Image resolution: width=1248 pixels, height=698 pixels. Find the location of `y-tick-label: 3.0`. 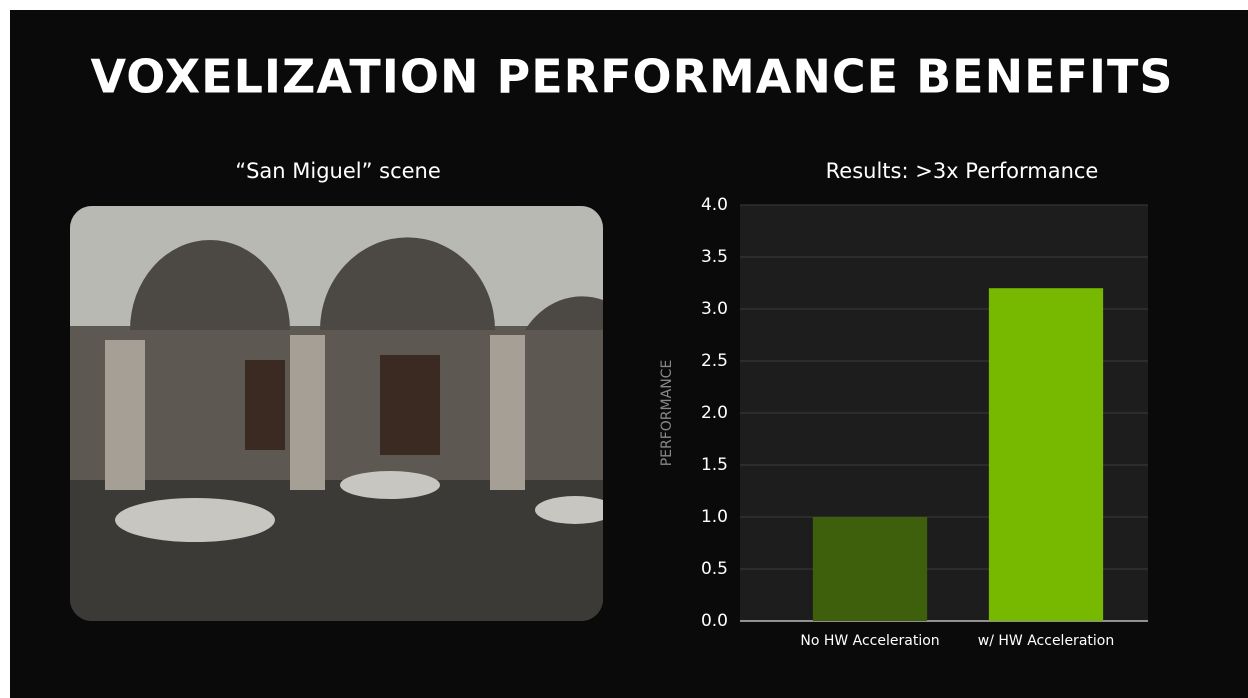

y-tick-label: 3.0 is located at coordinates (714, 309).